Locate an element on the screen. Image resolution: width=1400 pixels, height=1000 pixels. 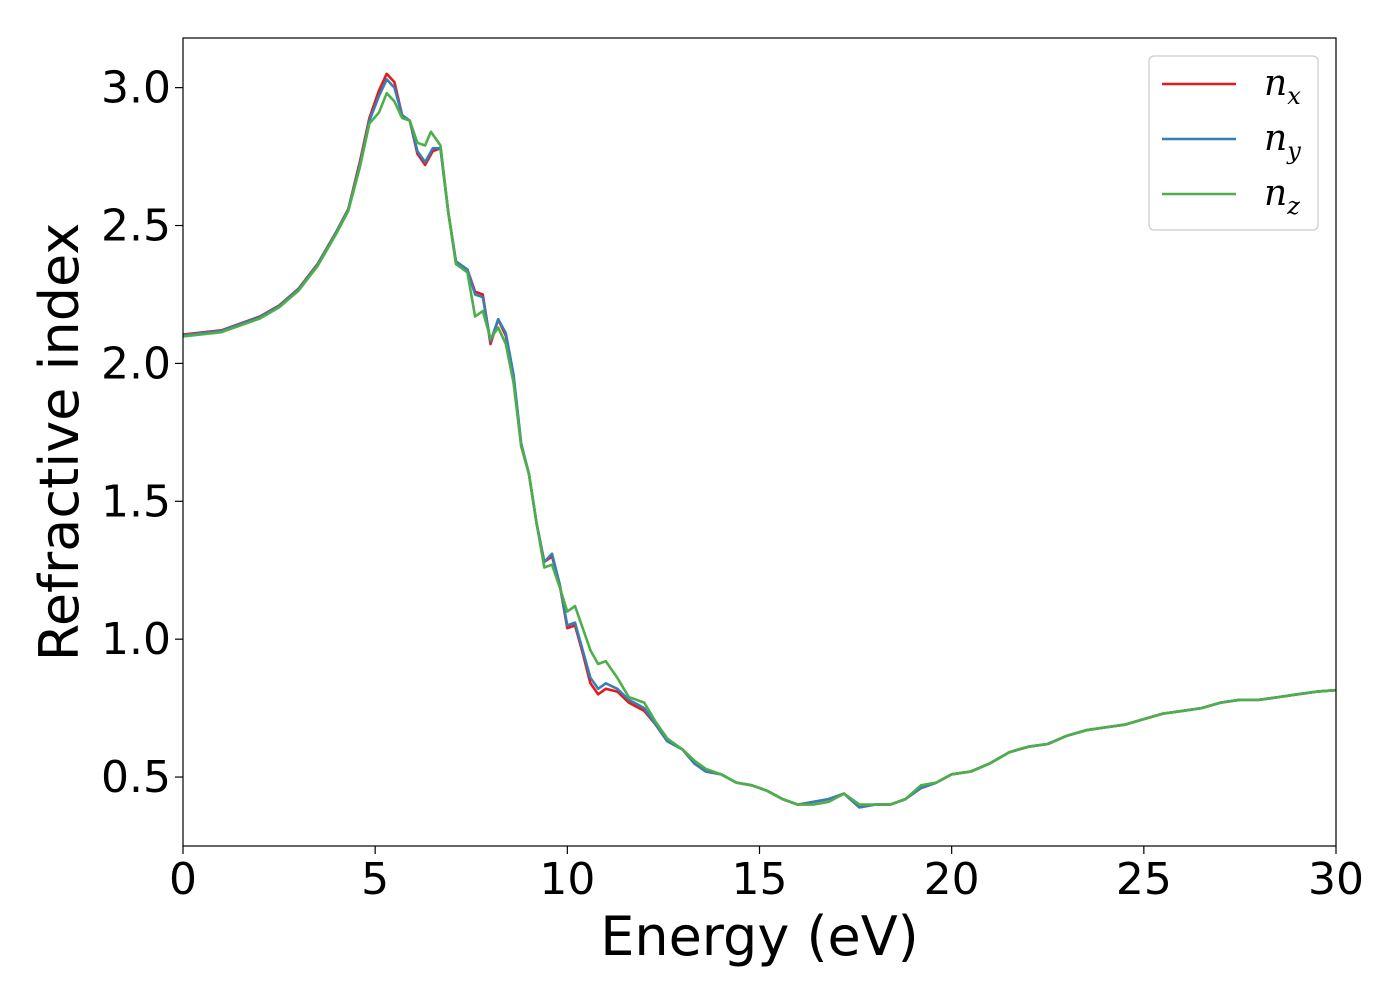
y-tick-label: 2.0 is located at coordinates (136, 363).